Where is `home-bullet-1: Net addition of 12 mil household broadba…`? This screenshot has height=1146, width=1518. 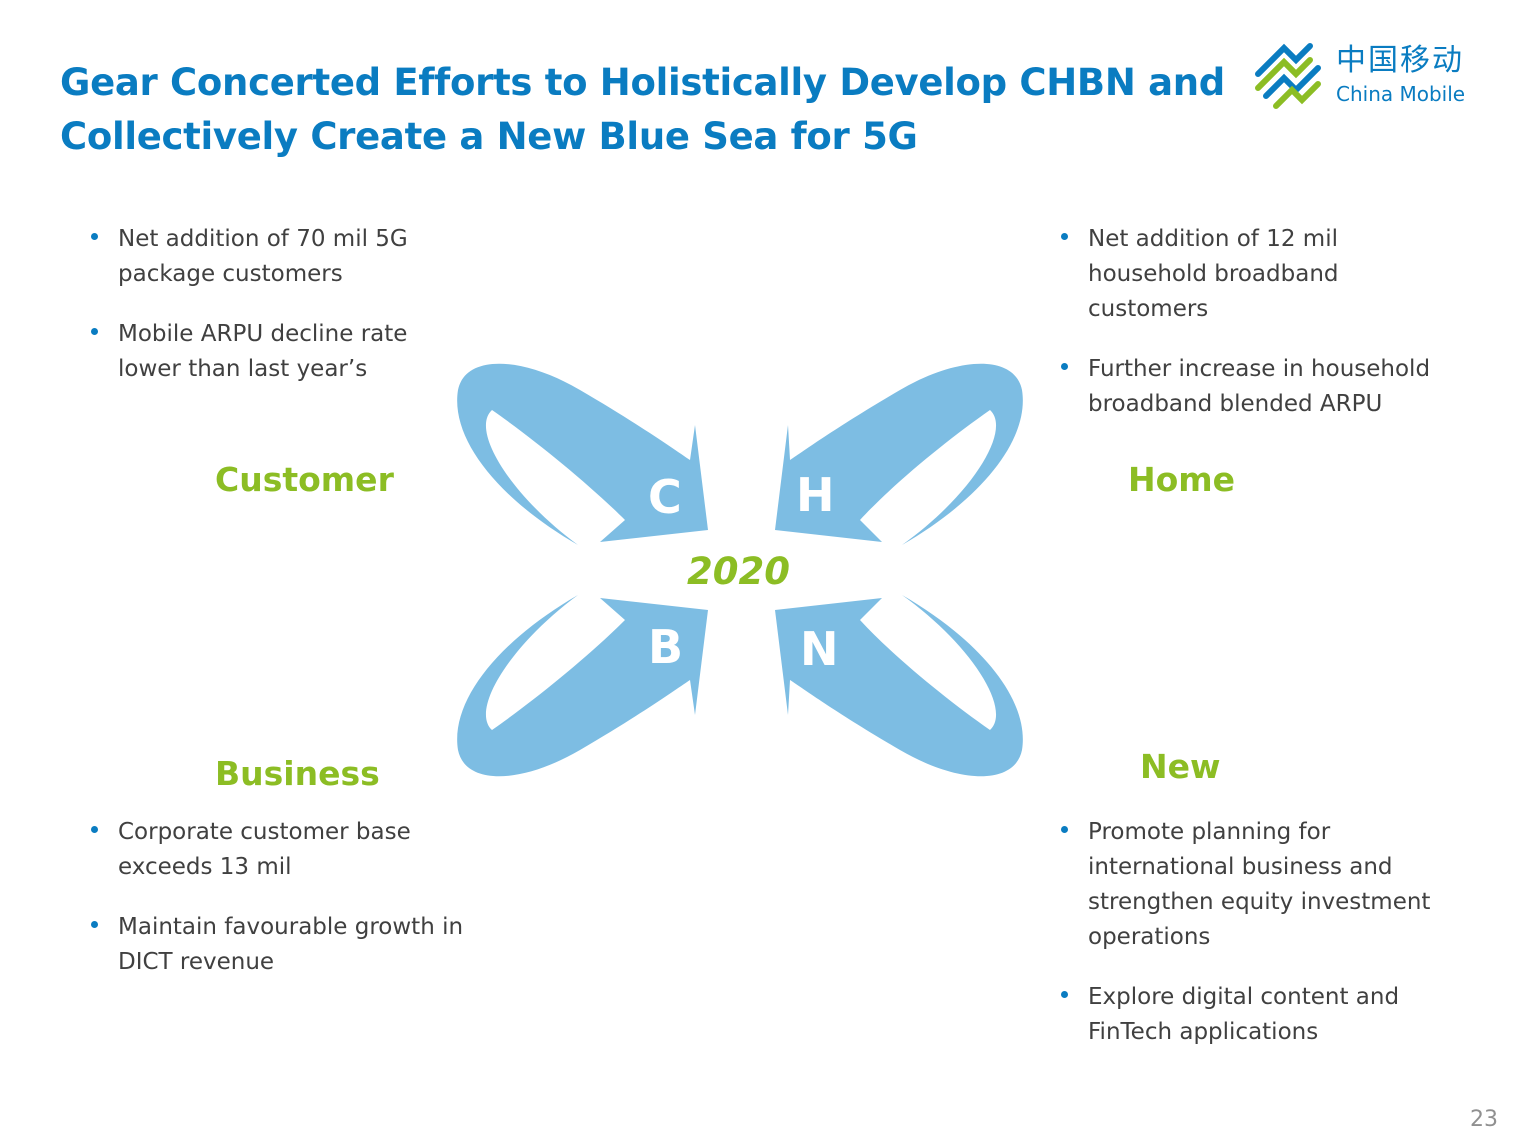
home-bullet-1: Net addition of 12 mil household broadba… is located at coordinates (1223, 274).